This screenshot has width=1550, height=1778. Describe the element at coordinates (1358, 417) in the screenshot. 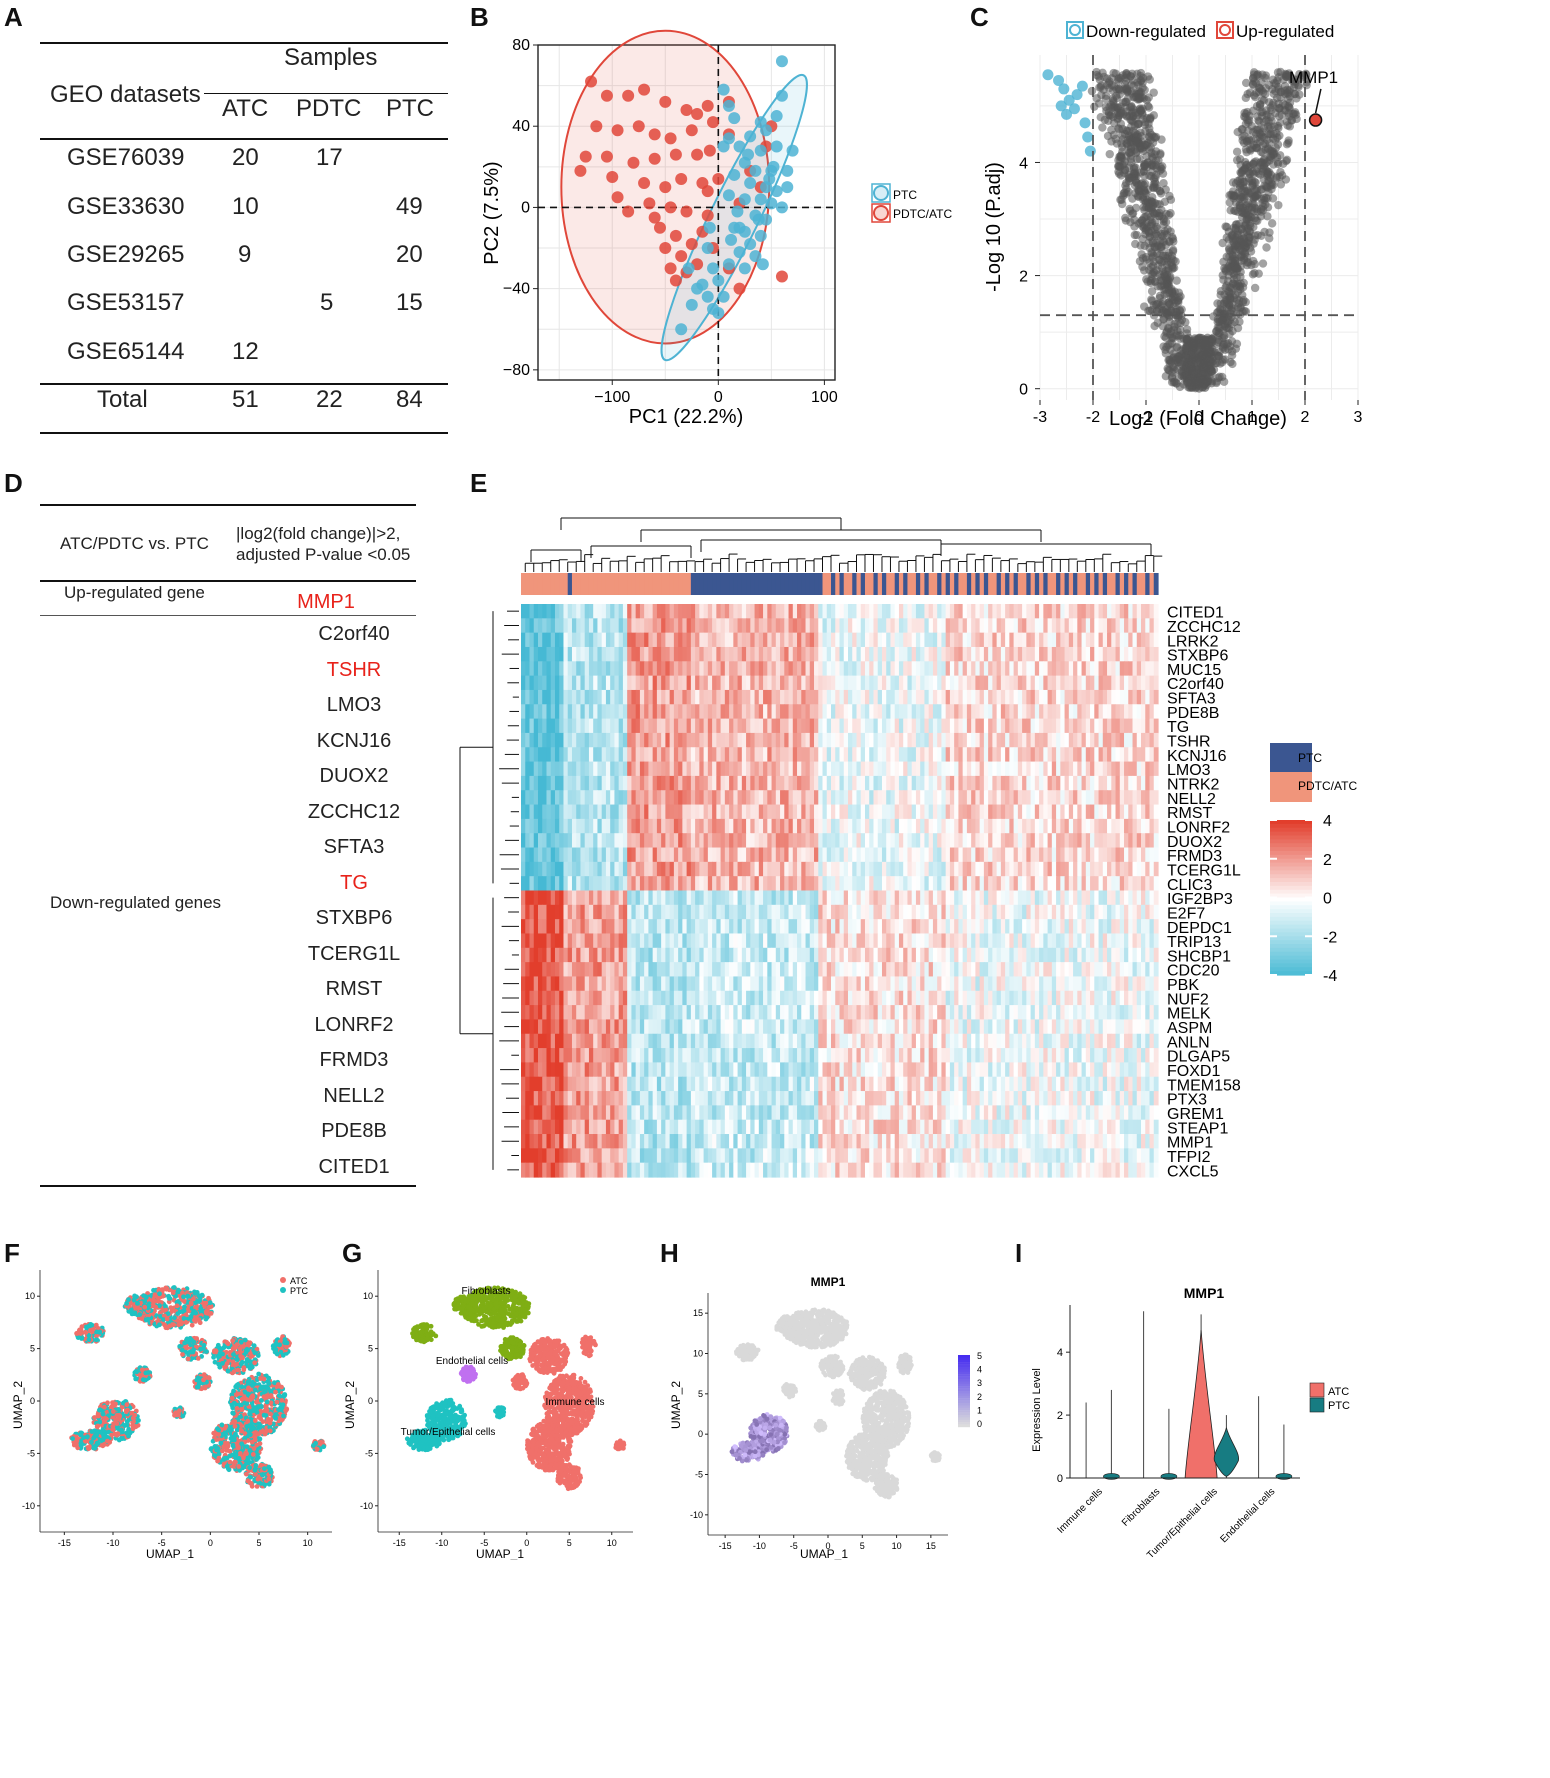

I see `volcano-x-tick-label: 3` at that location.